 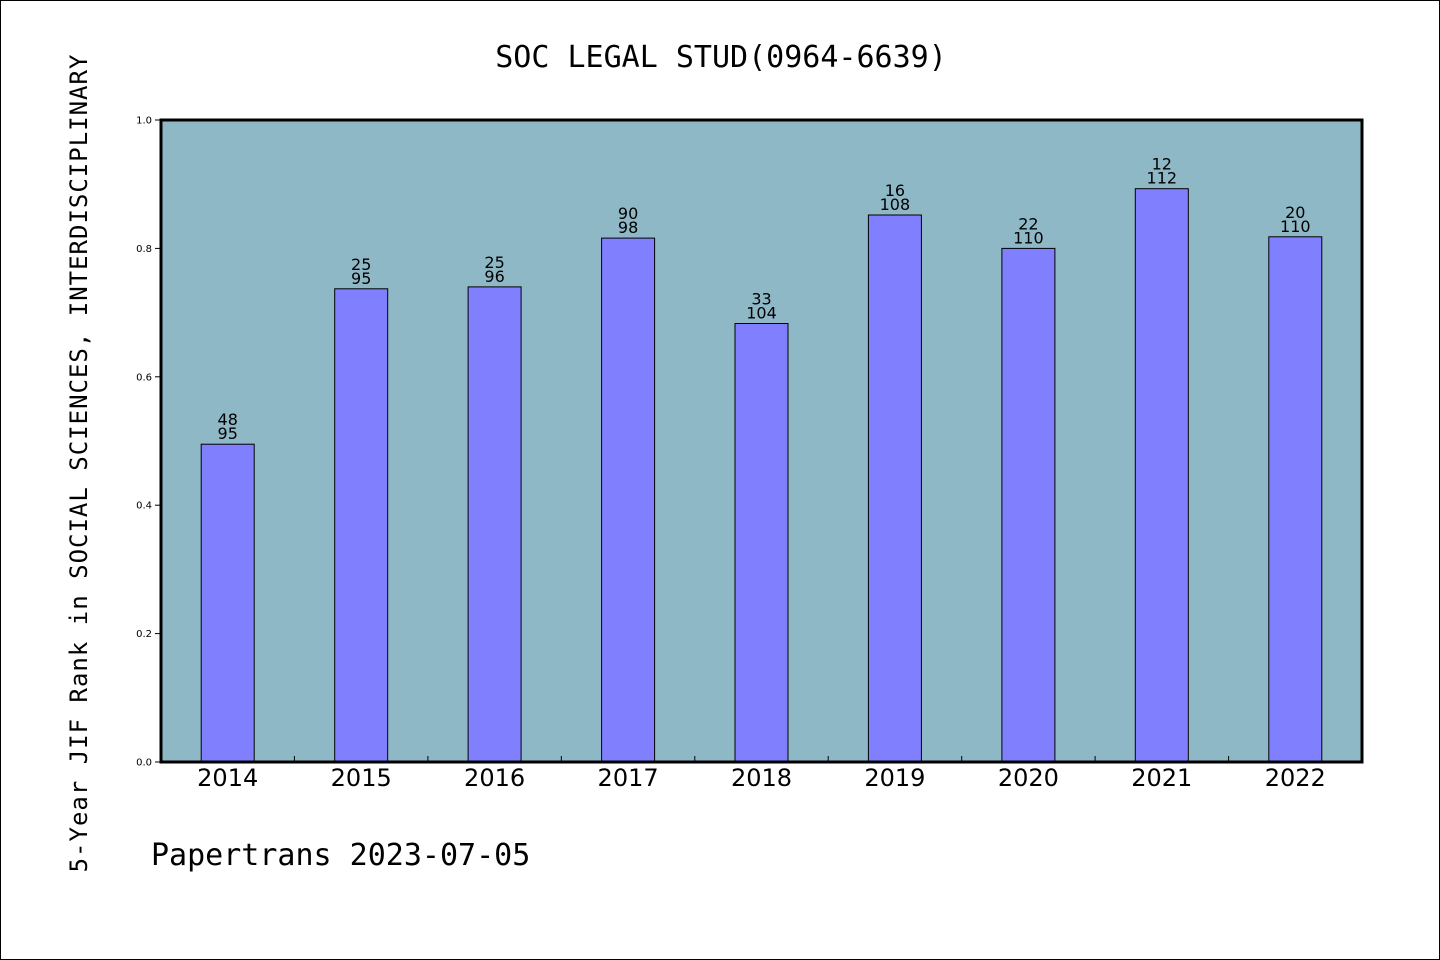 I want to click on bar-total-label-2014: 95, so click(x=228, y=433).